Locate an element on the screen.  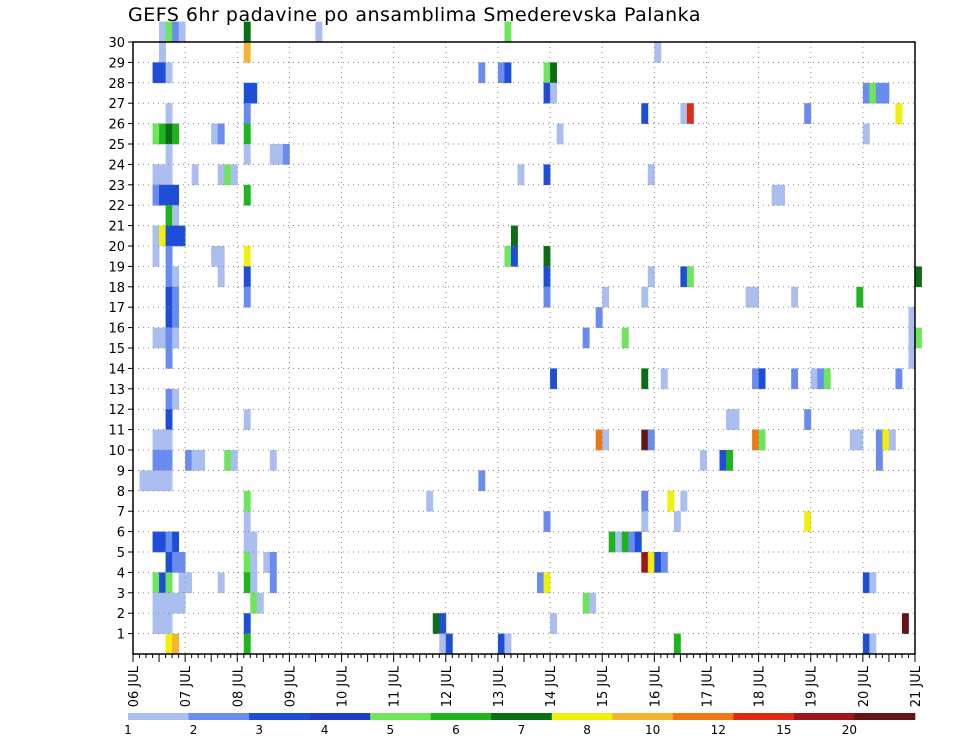
legend-label: 4 is located at coordinates (325, 730).